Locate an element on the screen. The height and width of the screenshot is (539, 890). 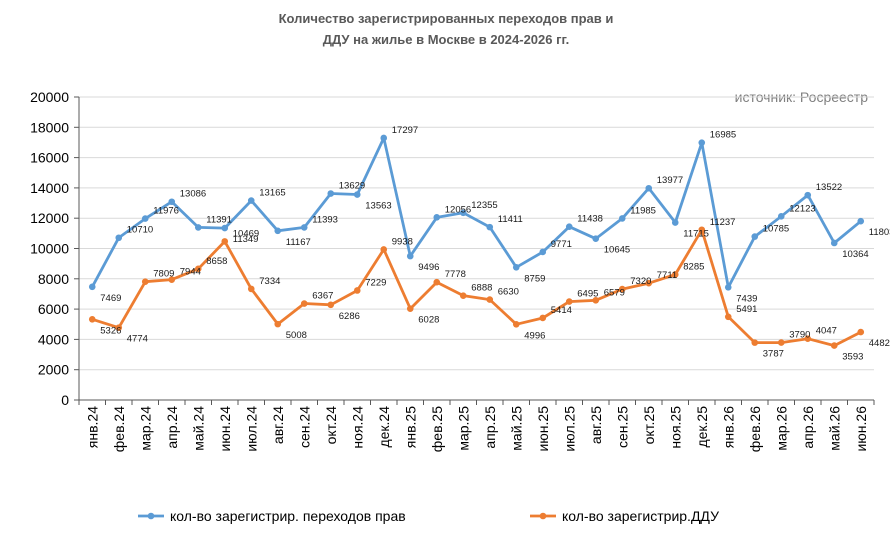
x-tick-label: фев.26 is located at coordinates (755, 429).